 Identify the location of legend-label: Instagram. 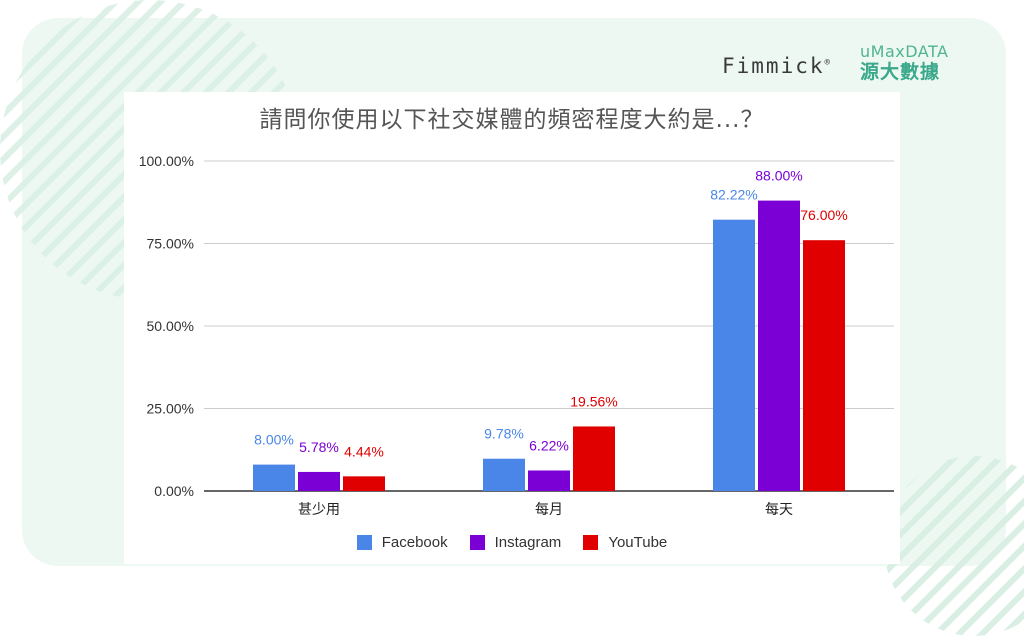
(528, 542).